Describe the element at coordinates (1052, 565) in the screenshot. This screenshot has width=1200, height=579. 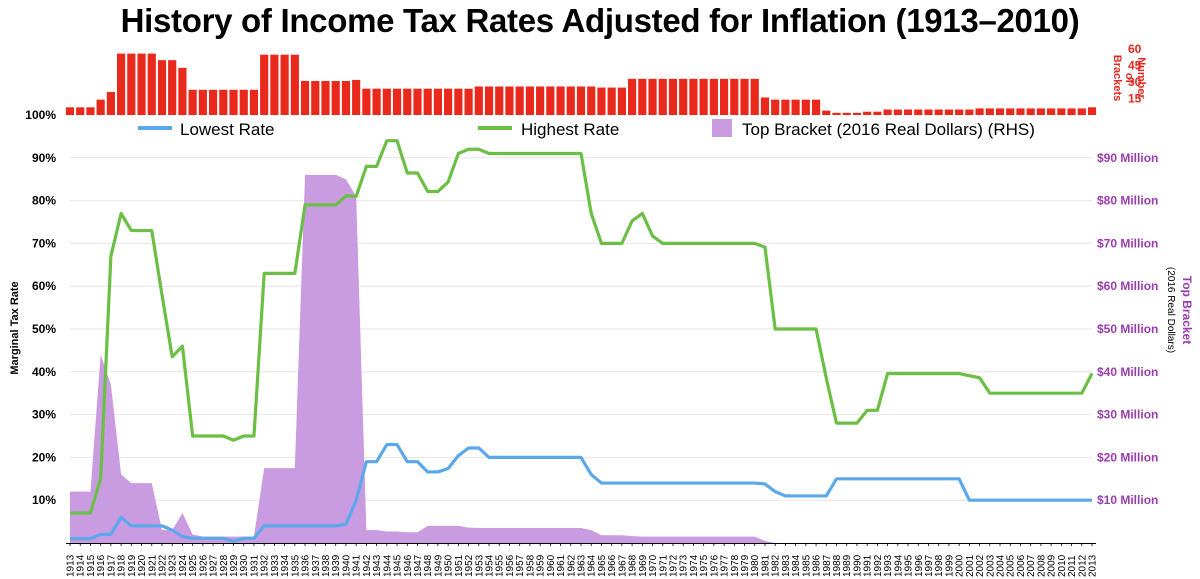
I see `x-tick-label: 2009` at that location.